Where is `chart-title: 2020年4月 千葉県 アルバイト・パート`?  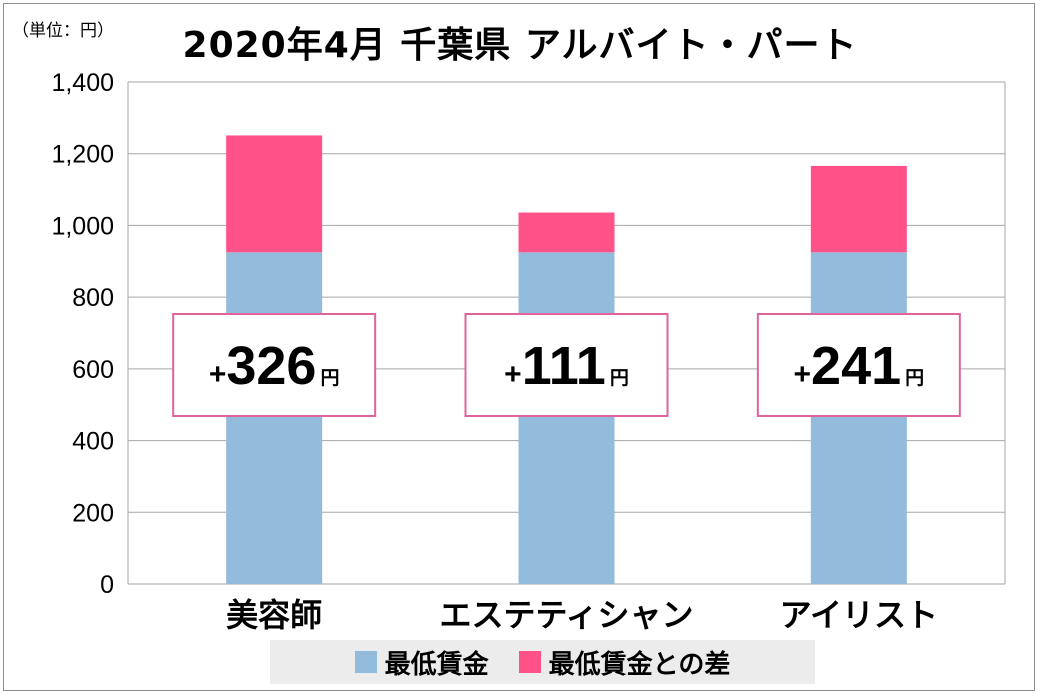
chart-title: 2020年4月 千葉県 アルバイト・パート is located at coordinates (520, 45).